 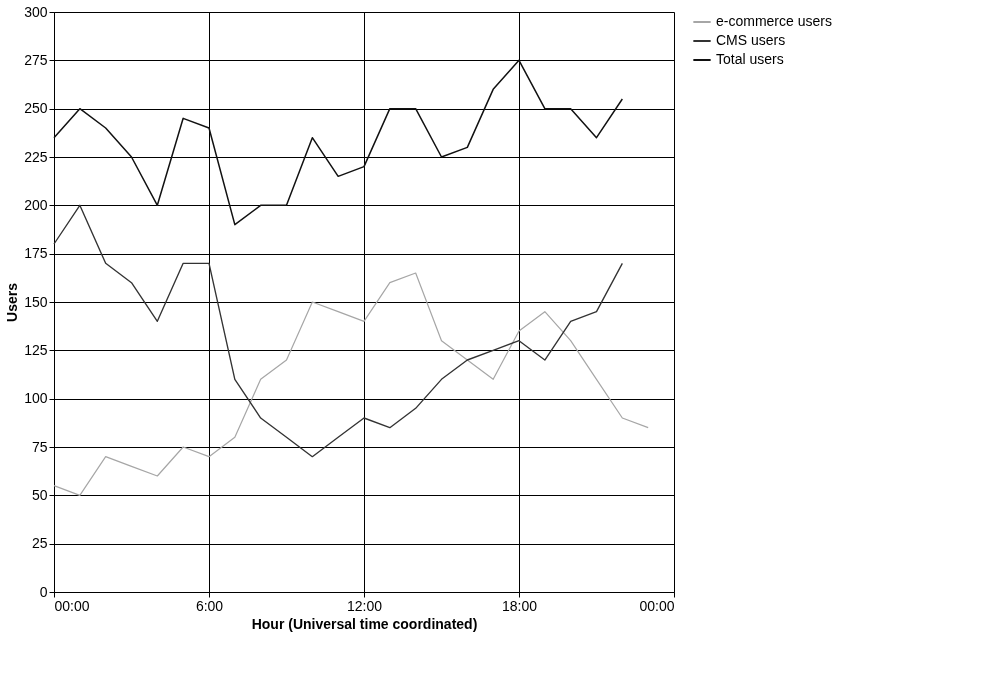 What do you see at coordinates (12, 302) in the screenshot?
I see `y-axis-title: Users` at bounding box center [12, 302].